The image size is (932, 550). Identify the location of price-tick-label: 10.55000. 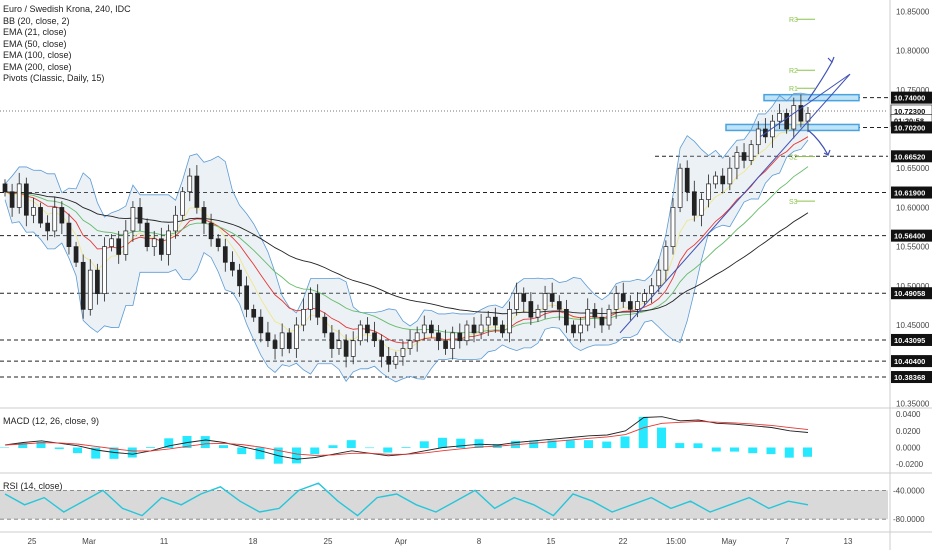
(913, 247).